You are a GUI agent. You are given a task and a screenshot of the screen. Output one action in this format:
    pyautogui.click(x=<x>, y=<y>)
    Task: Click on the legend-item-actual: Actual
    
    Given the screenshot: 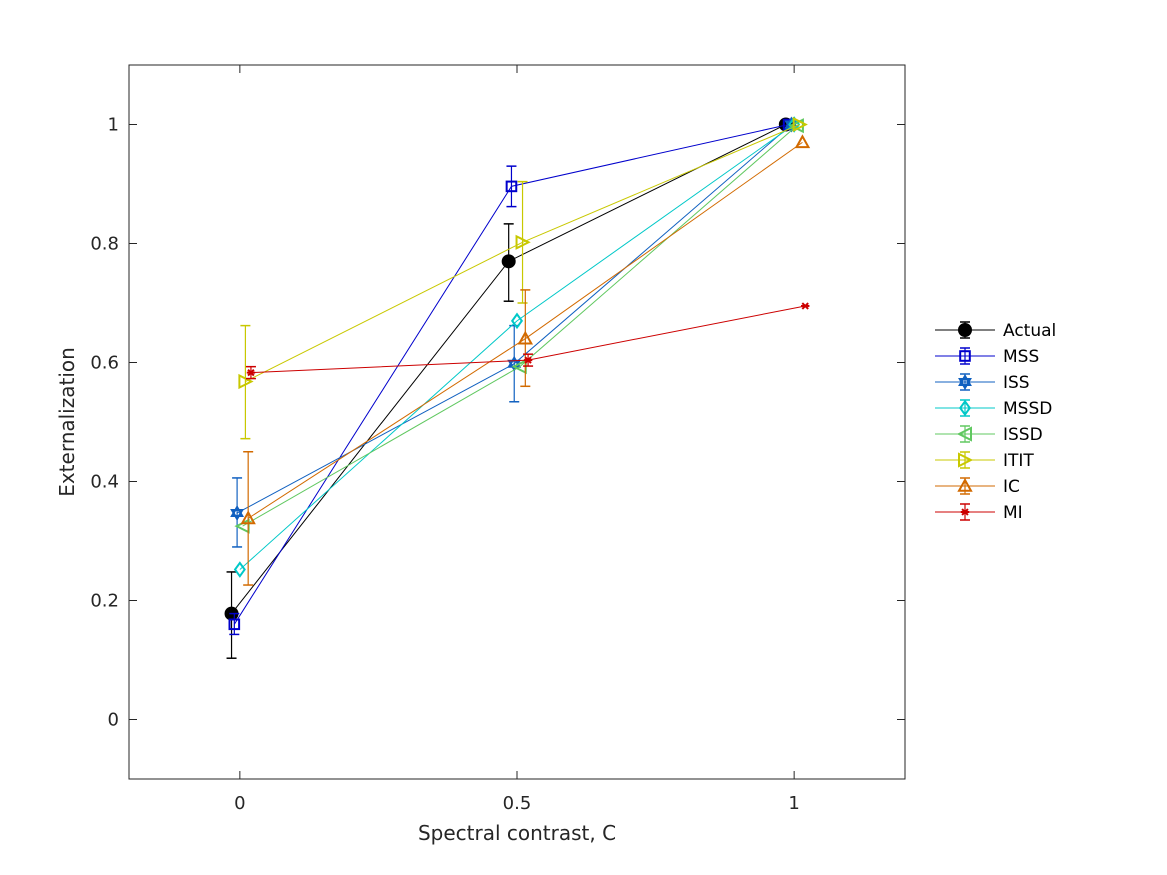 What is the action you would take?
    pyautogui.click(x=995, y=331)
    